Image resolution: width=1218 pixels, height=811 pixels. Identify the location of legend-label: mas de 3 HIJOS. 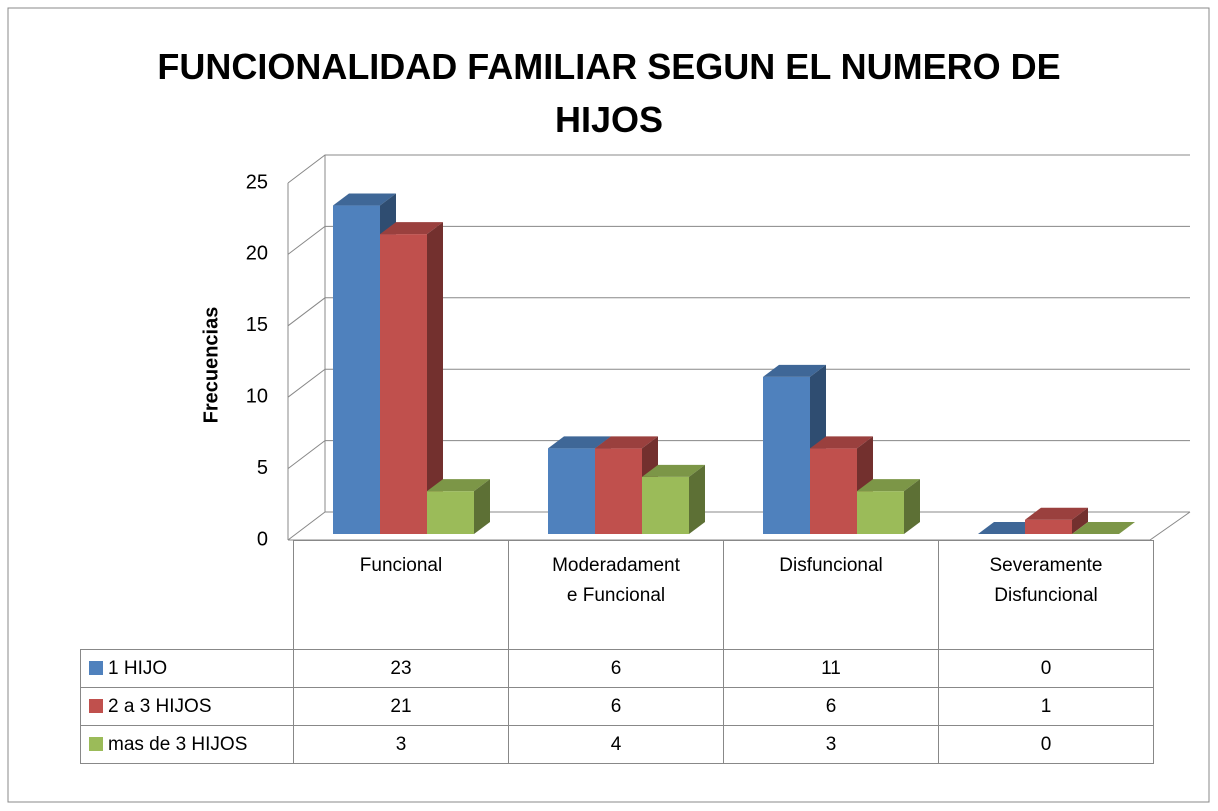
(178, 744).